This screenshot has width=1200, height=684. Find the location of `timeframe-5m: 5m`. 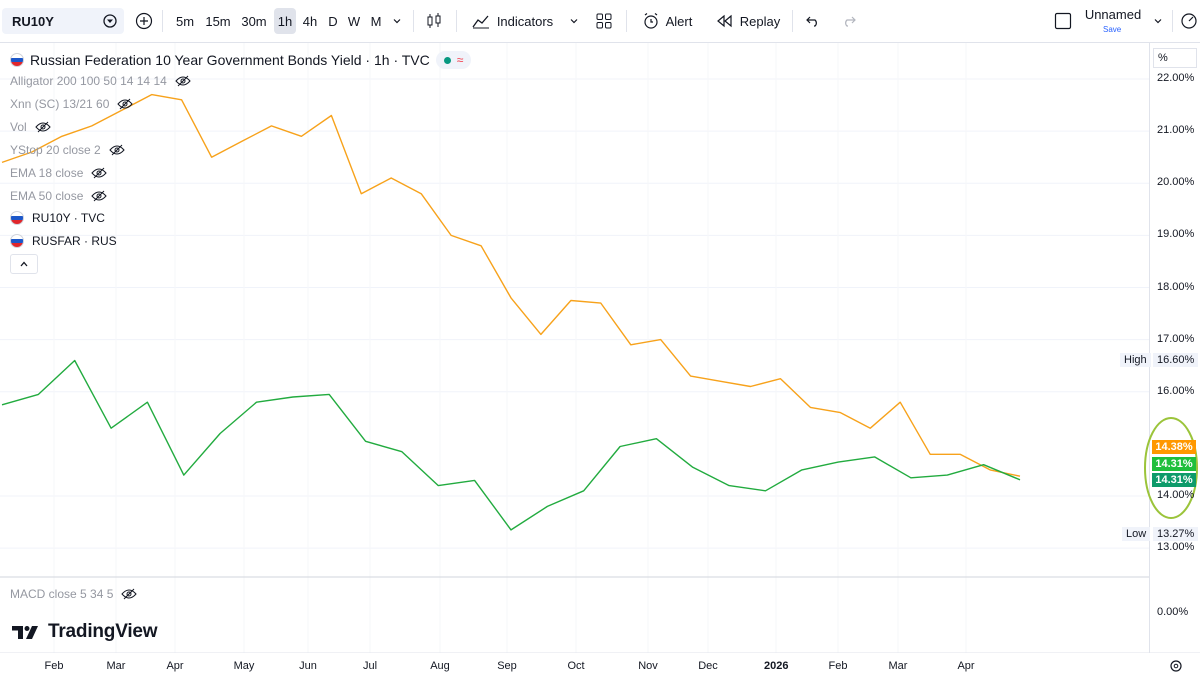

timeframe-5m: 5m is located at coordinates (185, 21).